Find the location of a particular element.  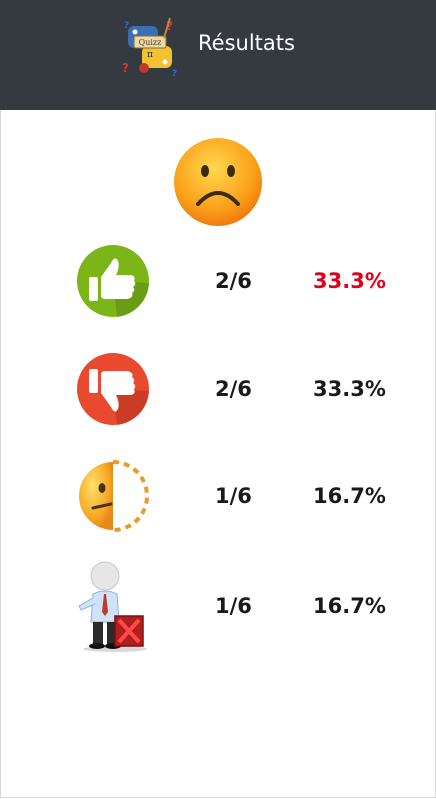

skipped-count: 1/6 is located at coordinates (233, 606).